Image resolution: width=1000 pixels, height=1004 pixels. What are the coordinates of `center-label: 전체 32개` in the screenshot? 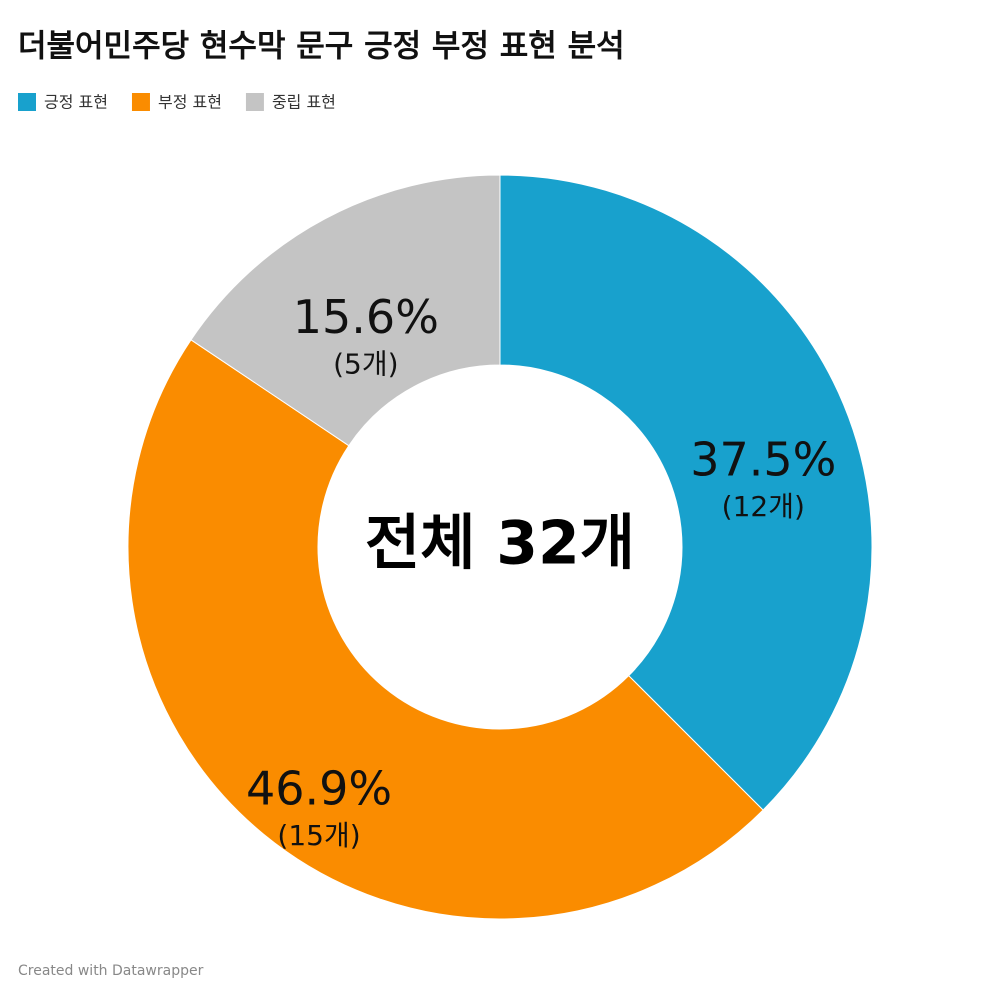 It's located at (500, 544).